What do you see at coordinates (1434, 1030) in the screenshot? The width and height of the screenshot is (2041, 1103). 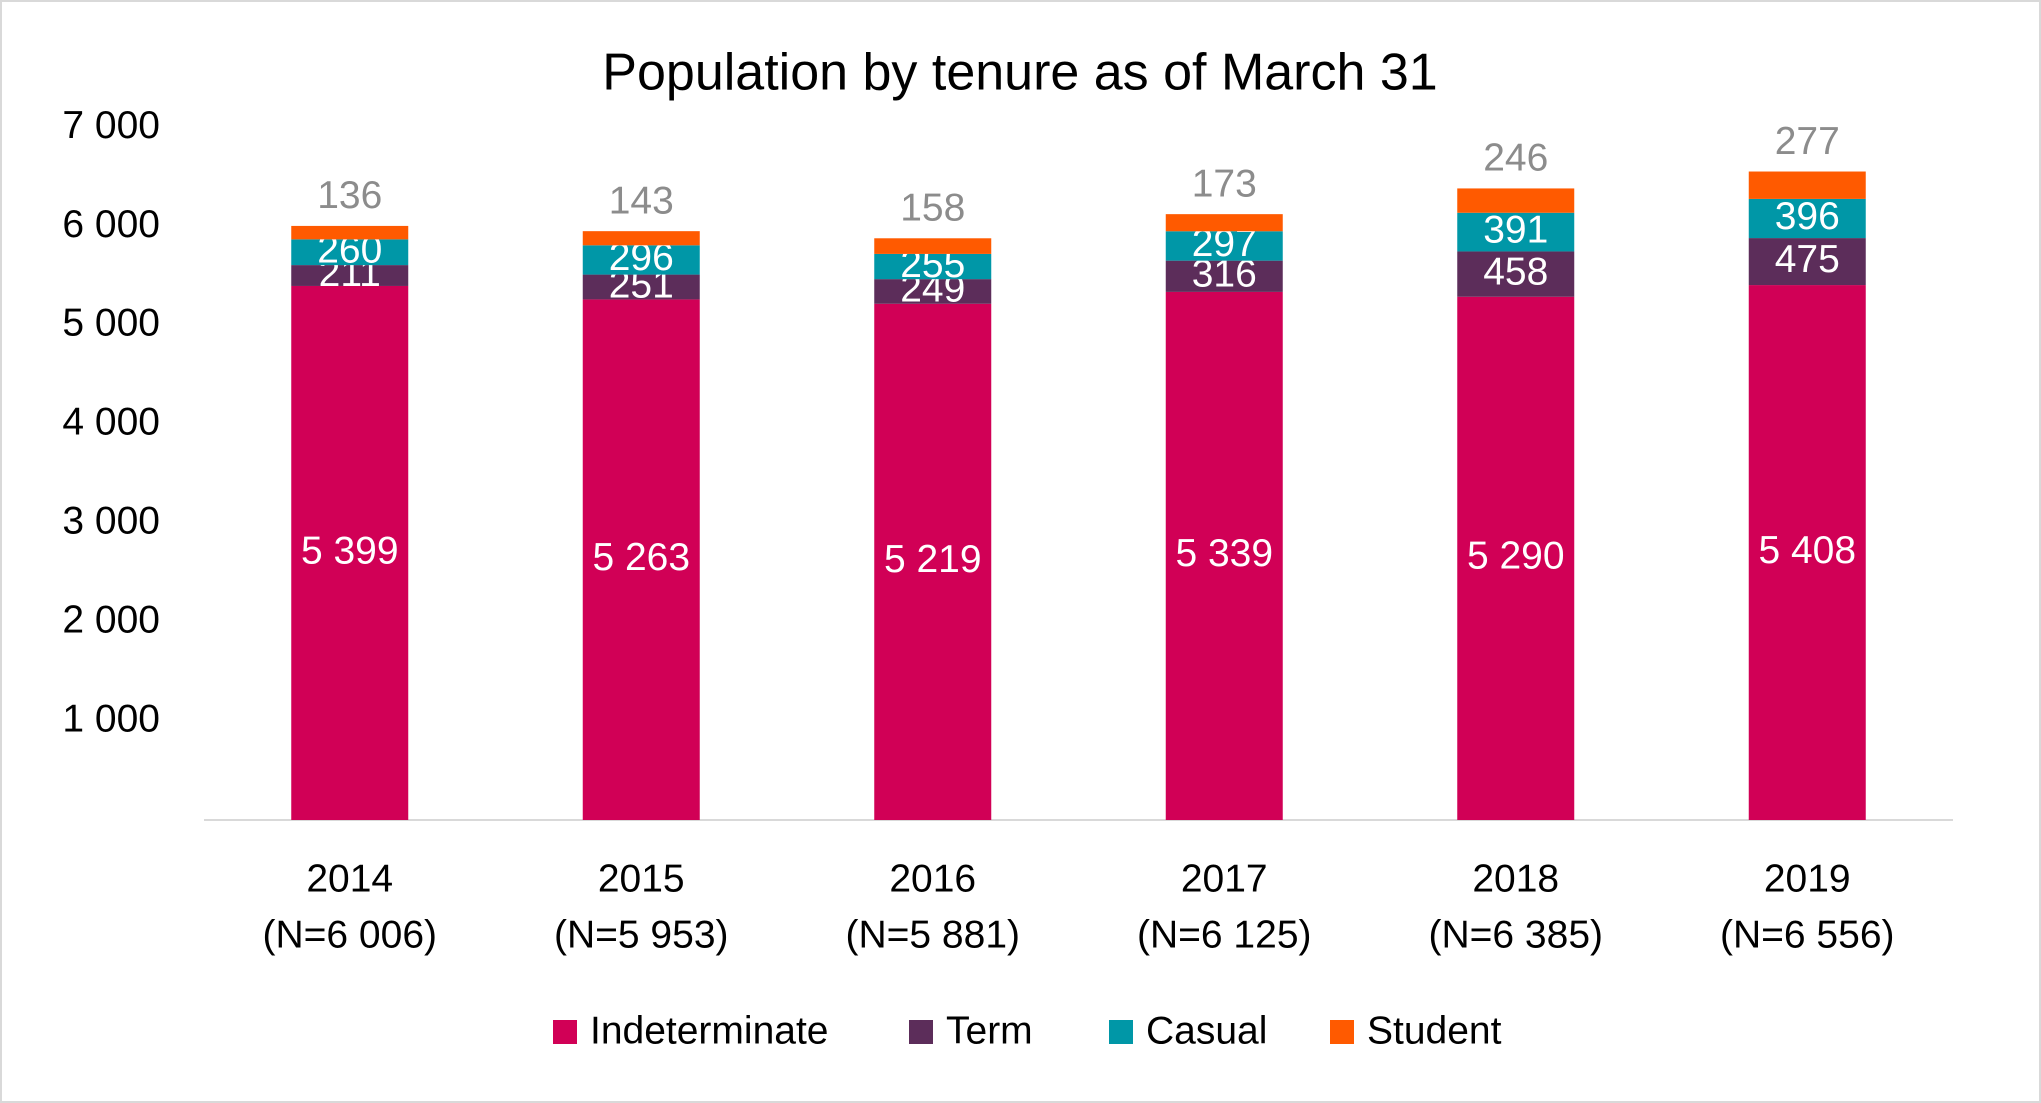 I see `legend-label: Student` at bounding box center [1434, 1030].